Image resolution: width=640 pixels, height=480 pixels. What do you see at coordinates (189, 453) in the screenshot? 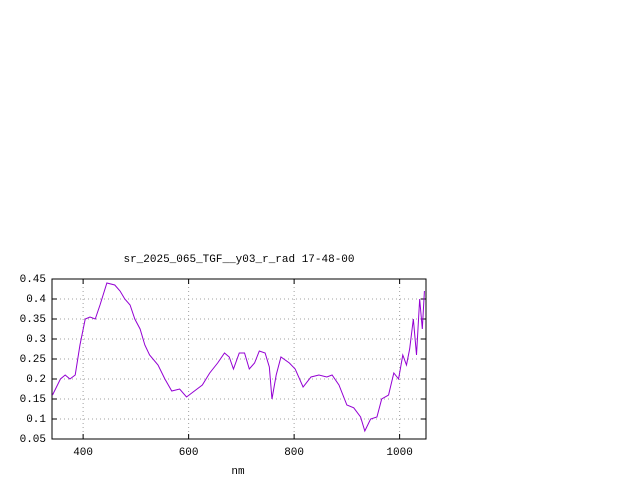
I see `x-tick-label: 600` at bounding box center [189, 453].